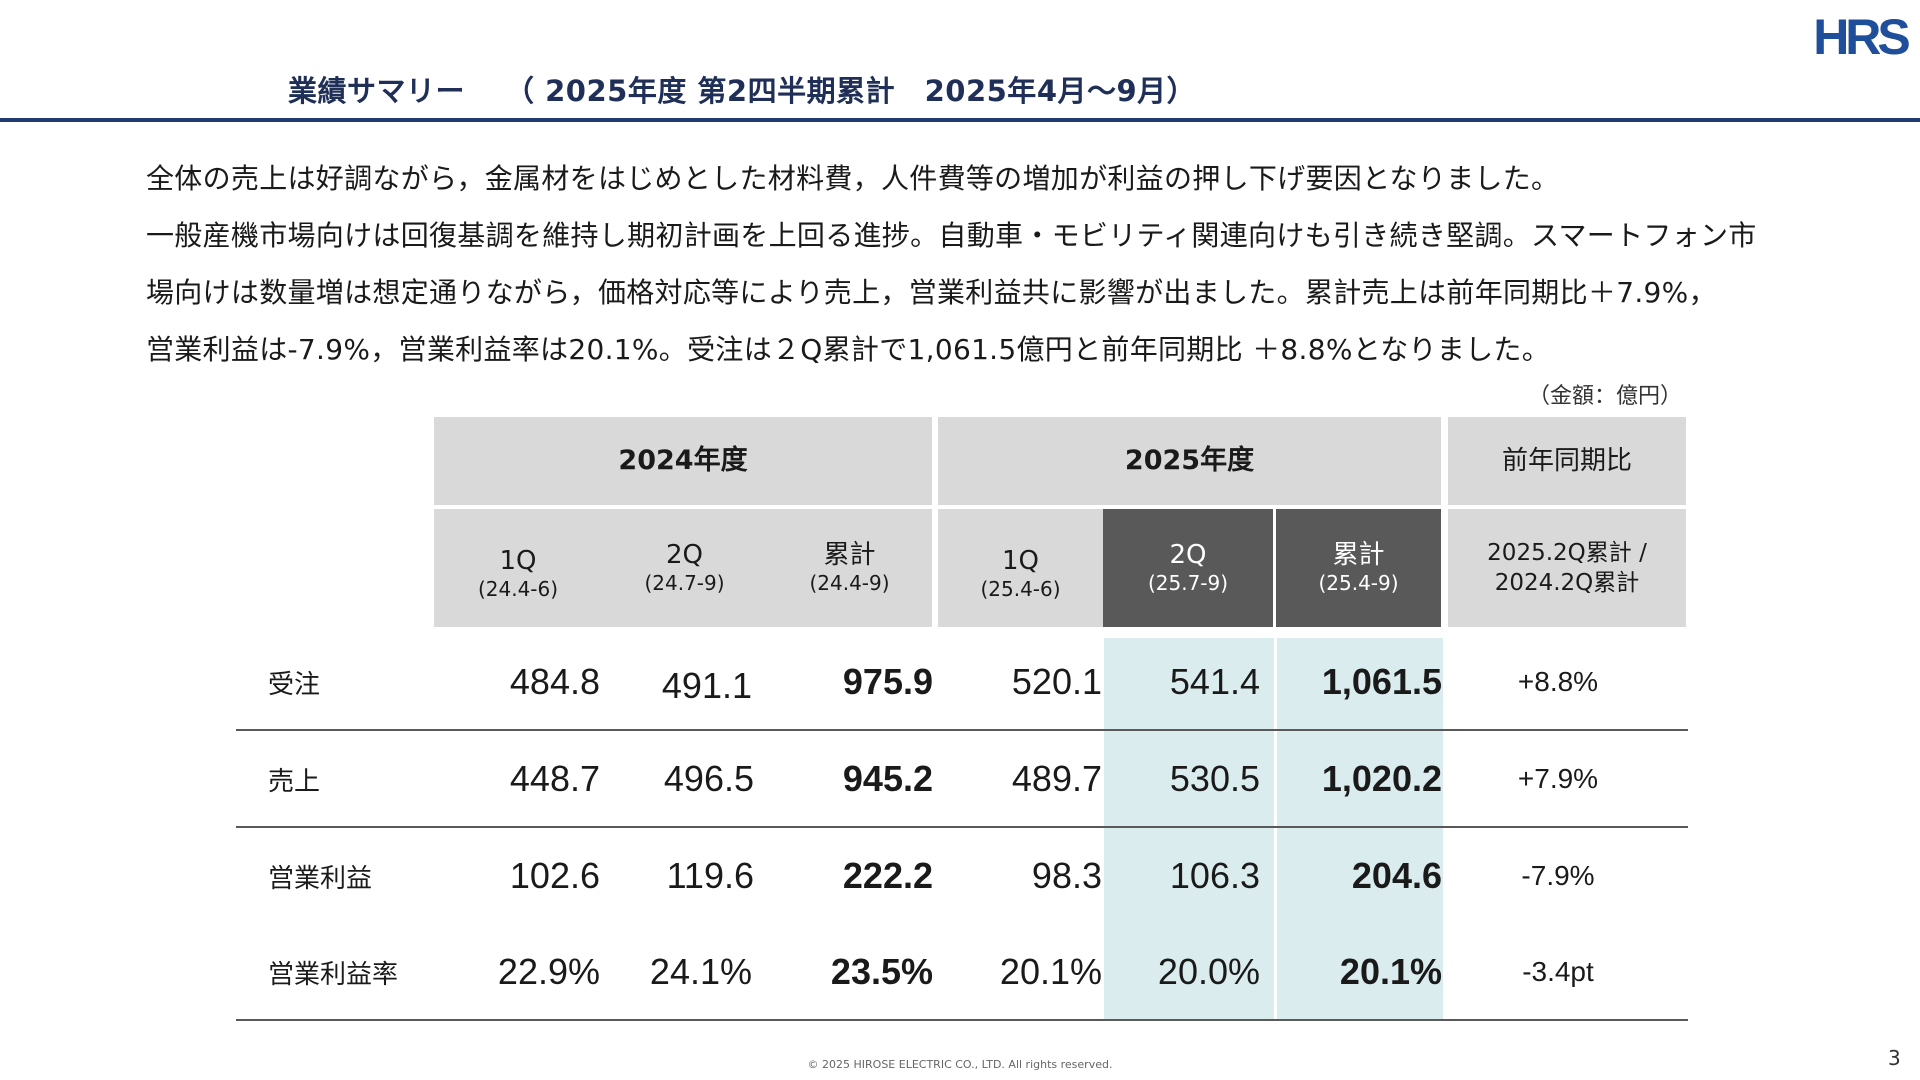 The width and height of the screenshot is (1920, 1080). What do you see at coordinates (683, 461) in the screenshot?
I see `header-fy2024: 2024年度` at bounding box center [683, 461].